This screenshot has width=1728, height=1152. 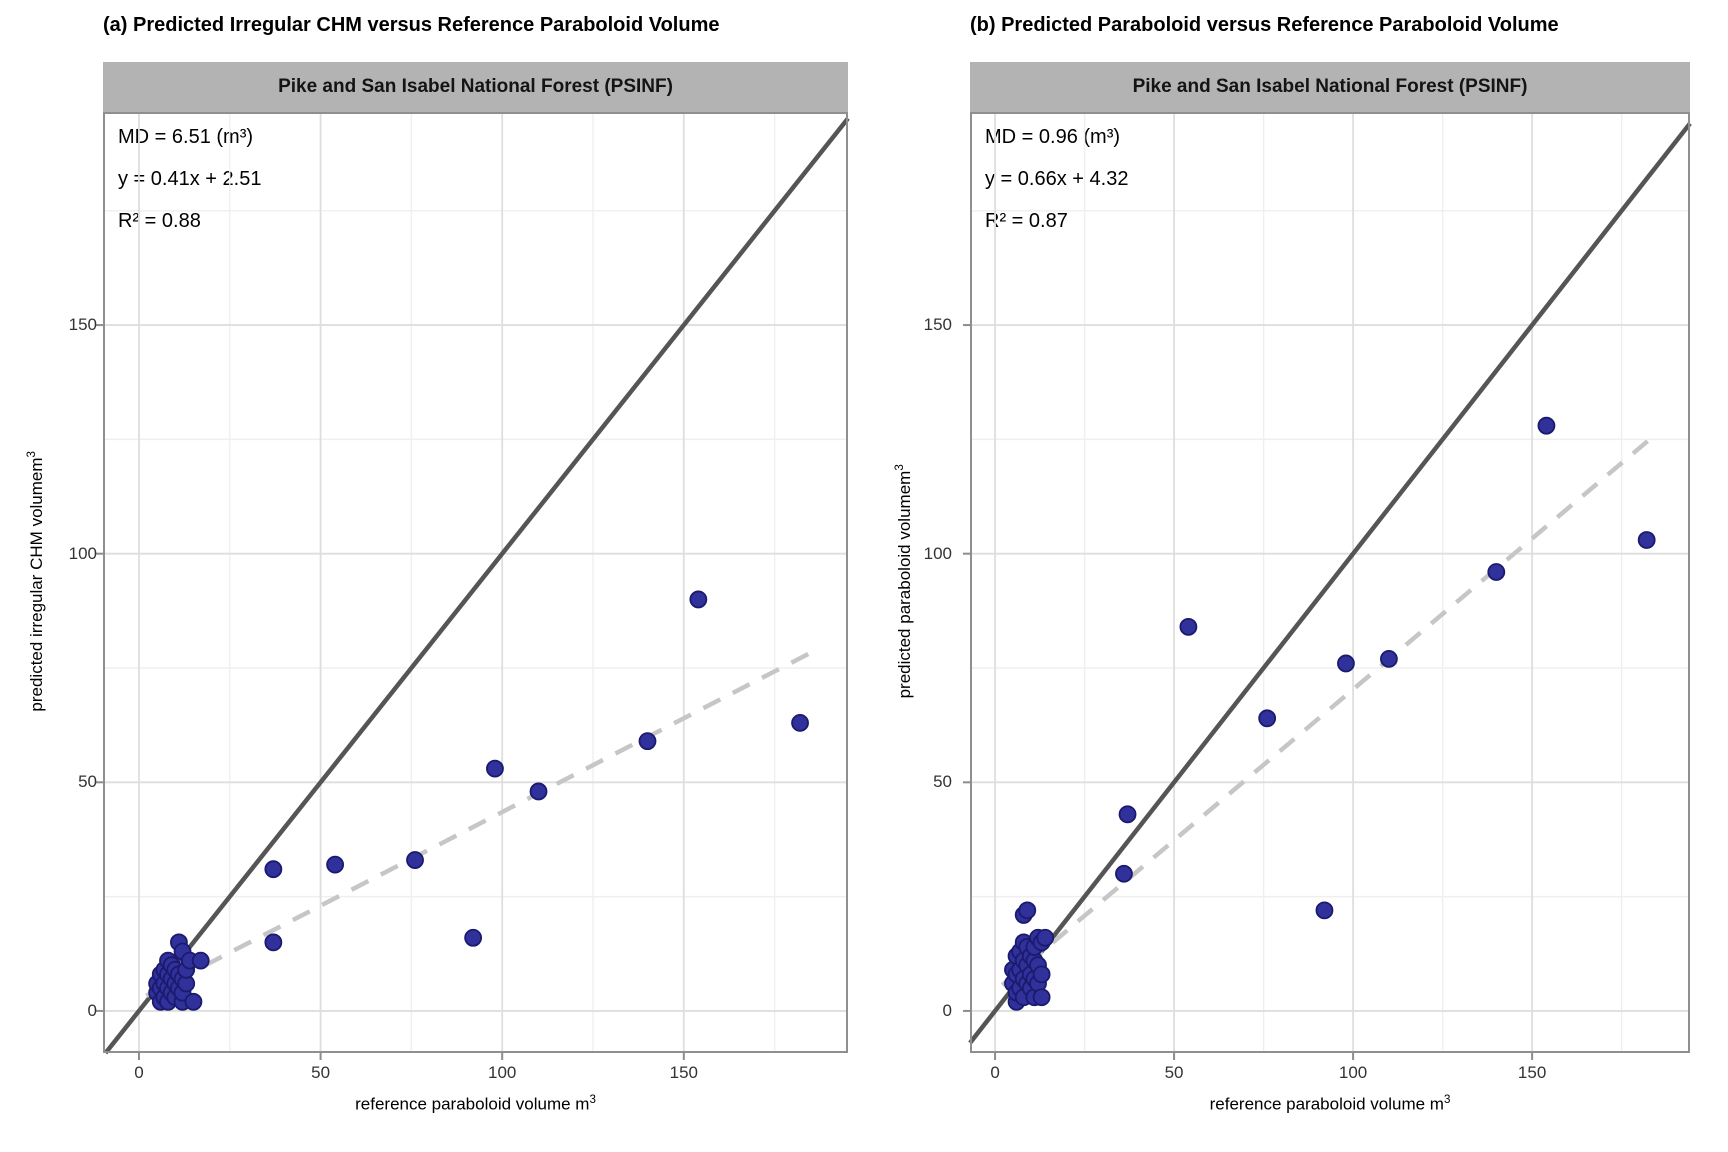 What do you see at coordinates (478, 824) in the screenshot?
I see `regression-line` at bounding box center [478, 824].